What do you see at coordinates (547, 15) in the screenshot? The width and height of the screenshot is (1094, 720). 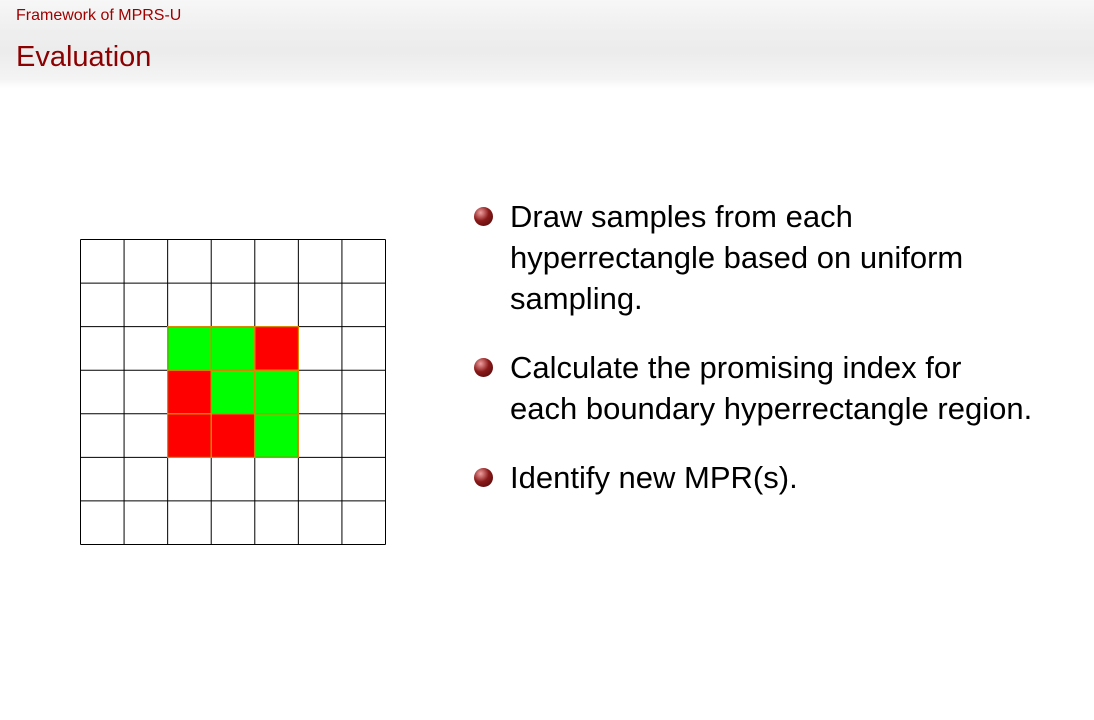 I see `header-top-band` at bounding box center [547, 15].